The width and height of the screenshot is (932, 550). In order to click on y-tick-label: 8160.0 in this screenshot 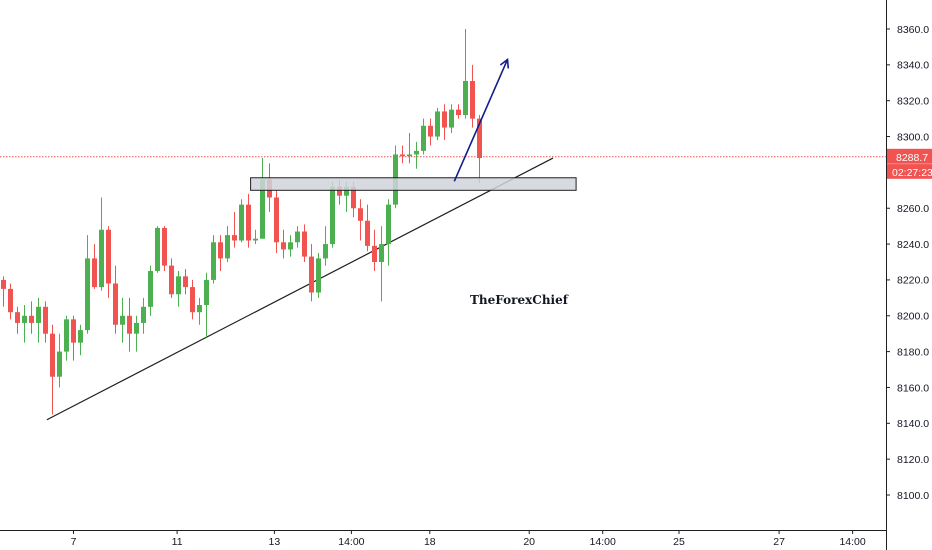, I will do `click(913, 388)`.